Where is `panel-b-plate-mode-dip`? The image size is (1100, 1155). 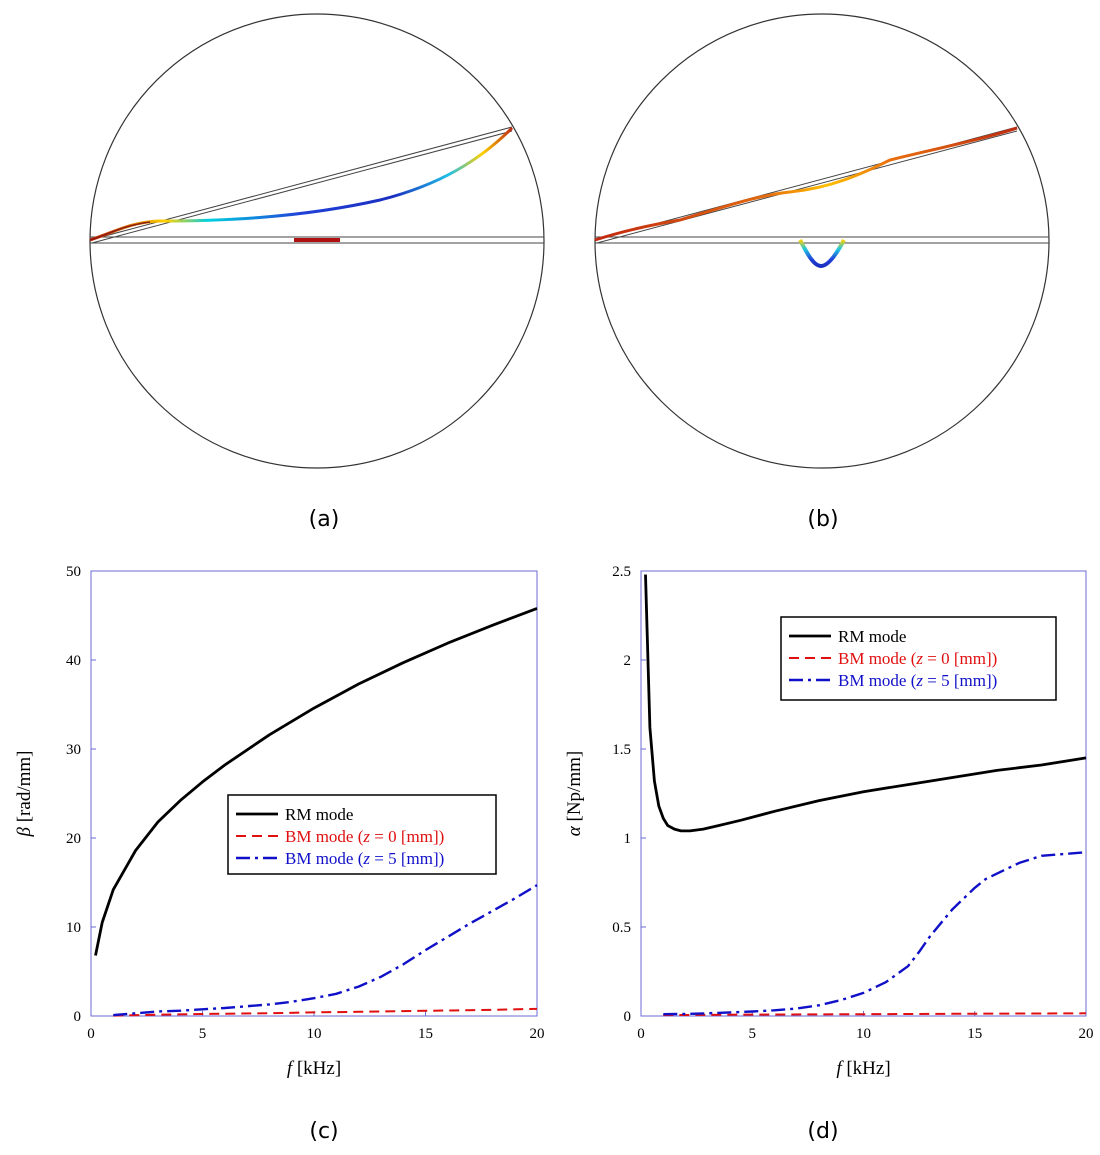 panel-b-plate-mode-dip is located at coordinates (822, 254).